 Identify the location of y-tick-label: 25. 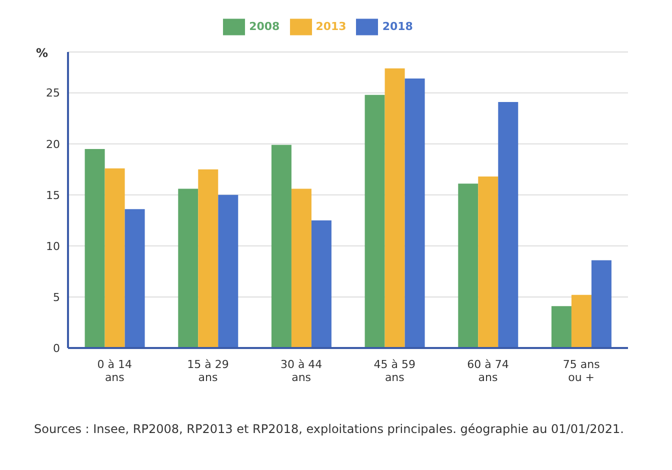
(53, 93).